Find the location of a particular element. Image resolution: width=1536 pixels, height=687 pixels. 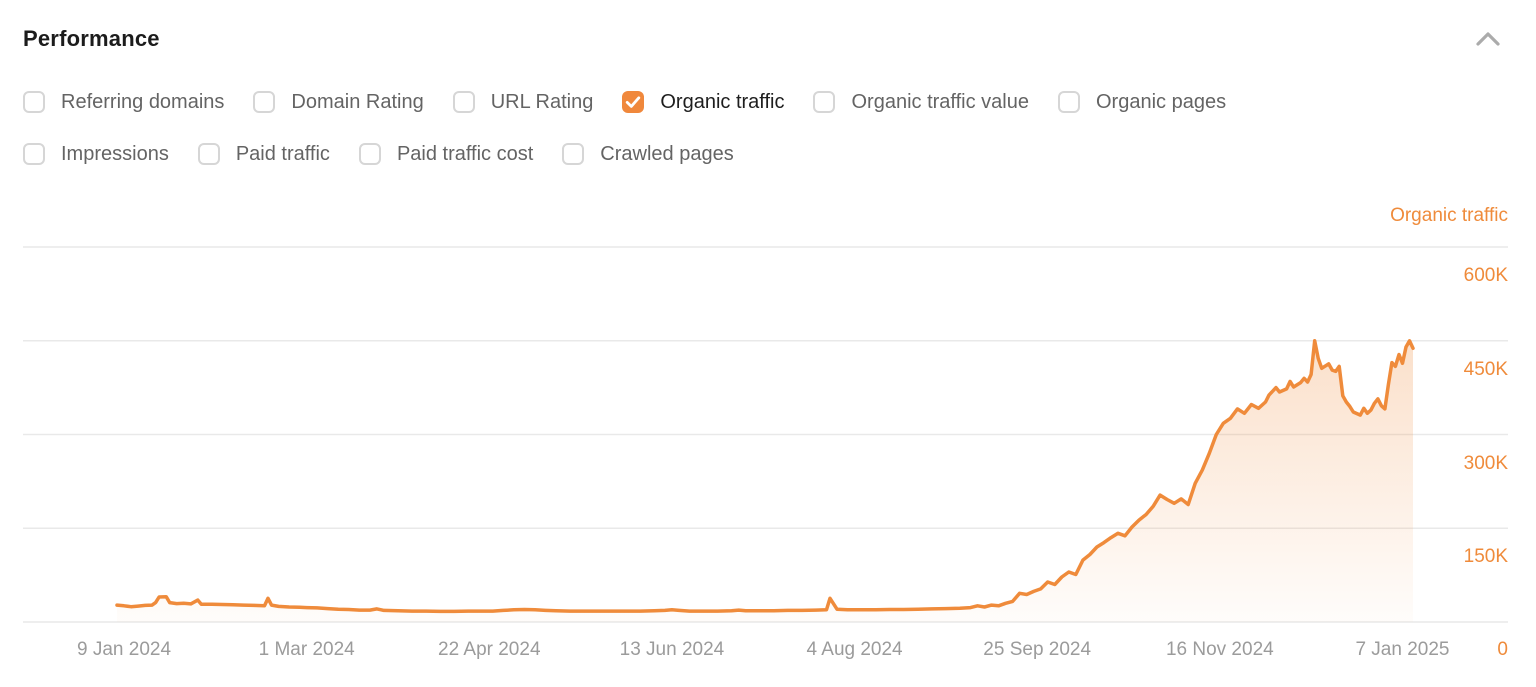

check-icon is located at coordinates (633, 102).